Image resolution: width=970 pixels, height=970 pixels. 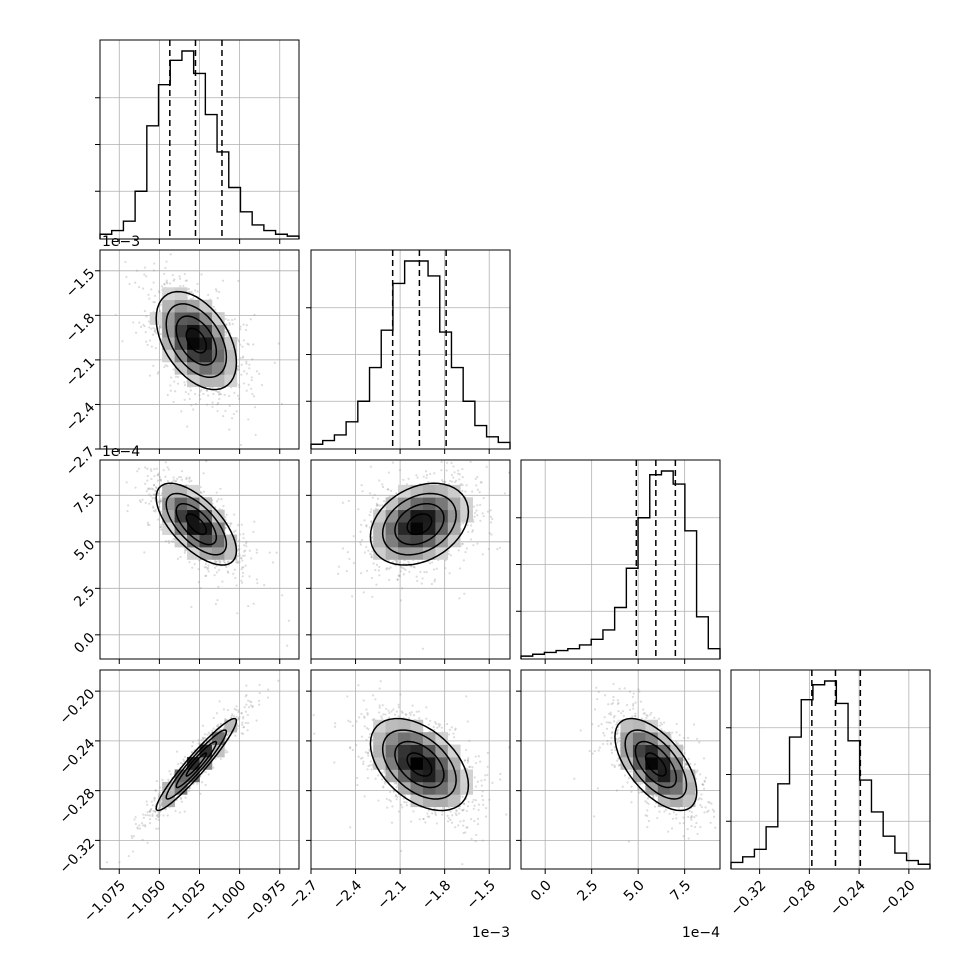 What do you see at coordinates (410, 349) in the screenshot?
I see `panel-background` at bounding box center [410, 349].